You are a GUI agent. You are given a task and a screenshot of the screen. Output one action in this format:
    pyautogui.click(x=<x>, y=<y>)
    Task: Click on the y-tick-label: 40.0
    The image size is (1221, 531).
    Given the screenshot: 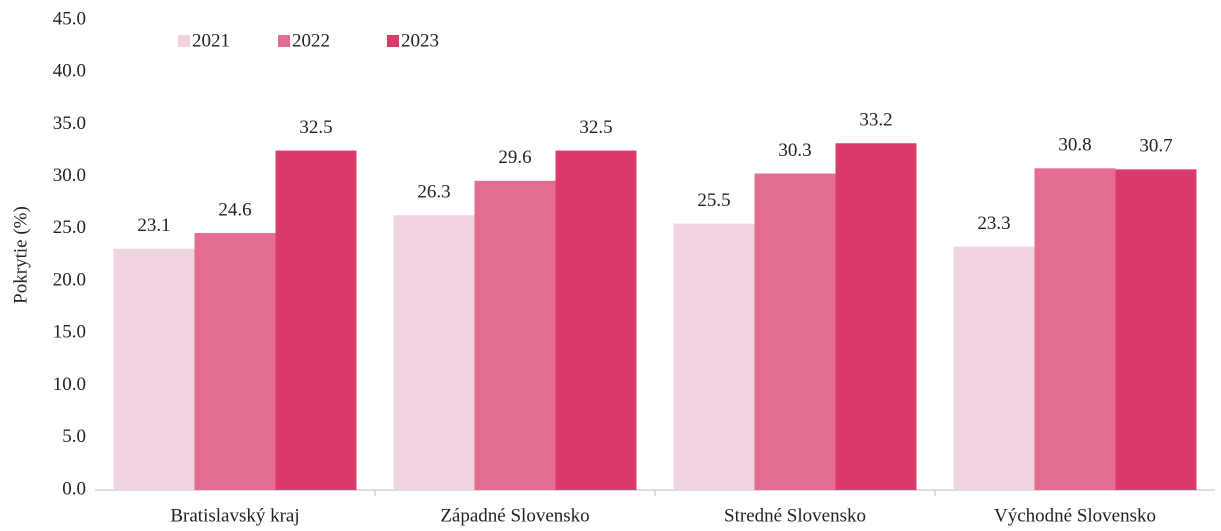 What is the action you would take?
    pyautogui.click(x=69, y=71)
    